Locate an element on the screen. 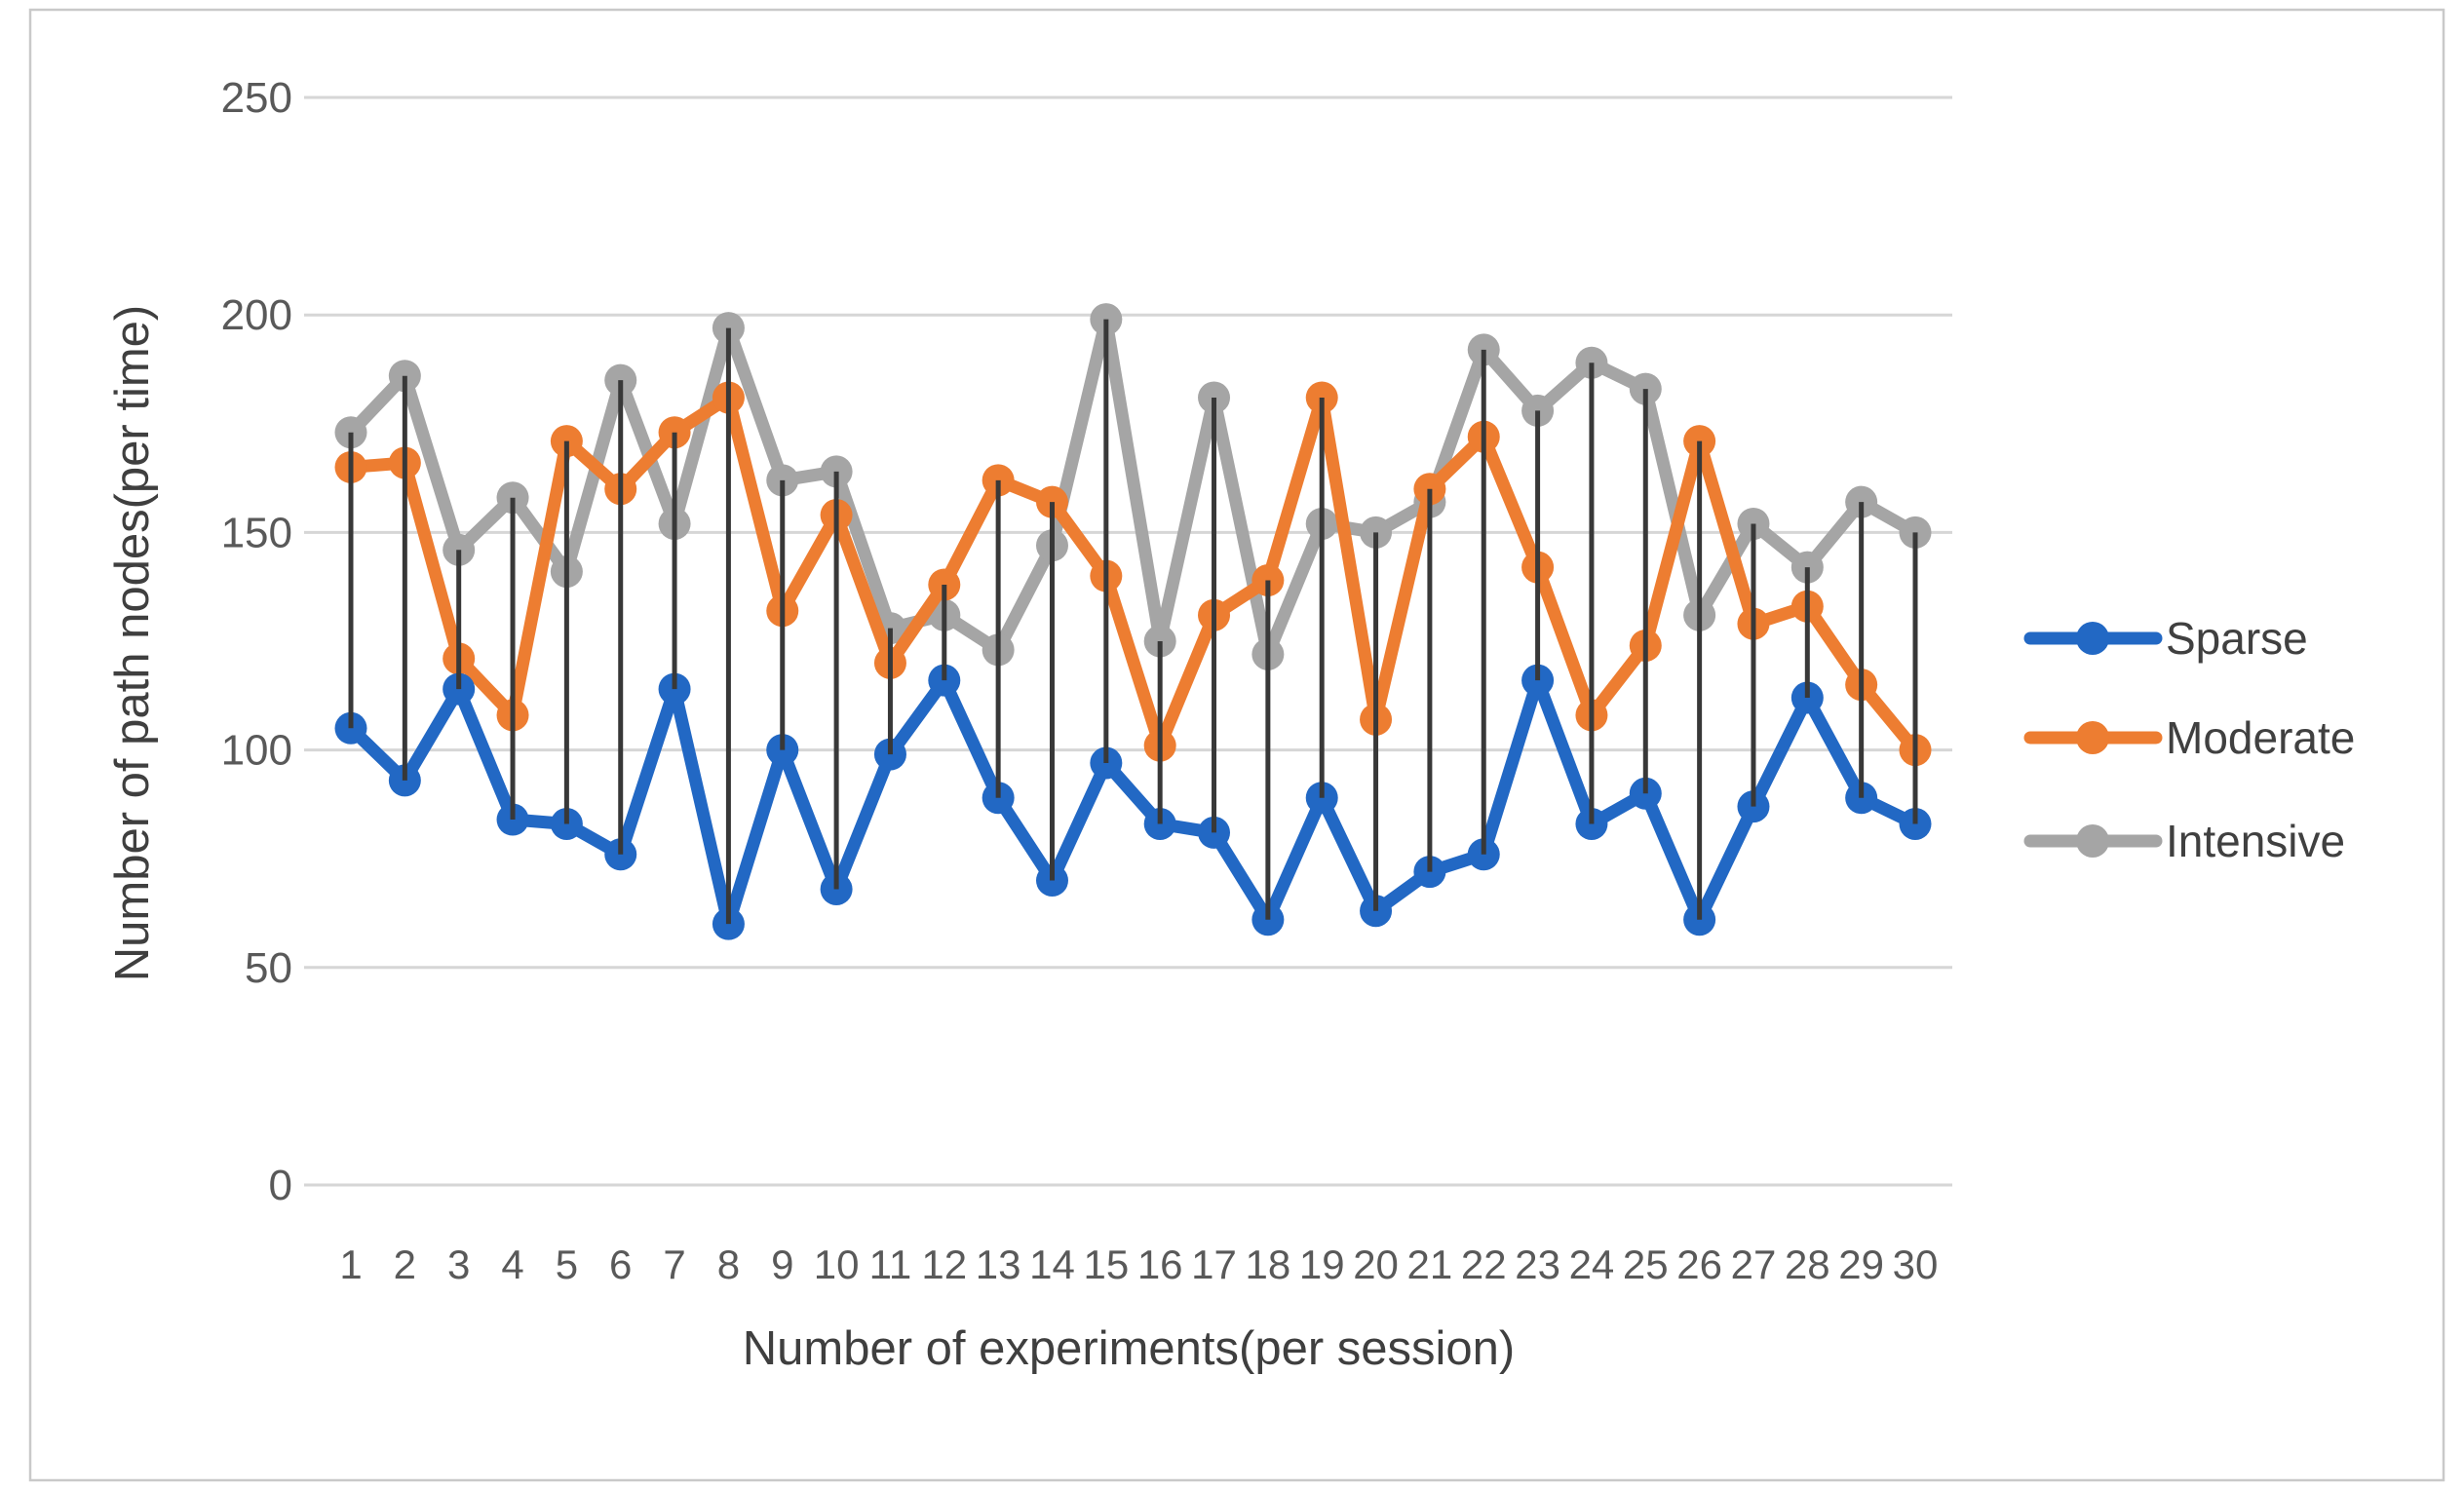  y-tick-label: 100 is located at coordinates (256, 751).